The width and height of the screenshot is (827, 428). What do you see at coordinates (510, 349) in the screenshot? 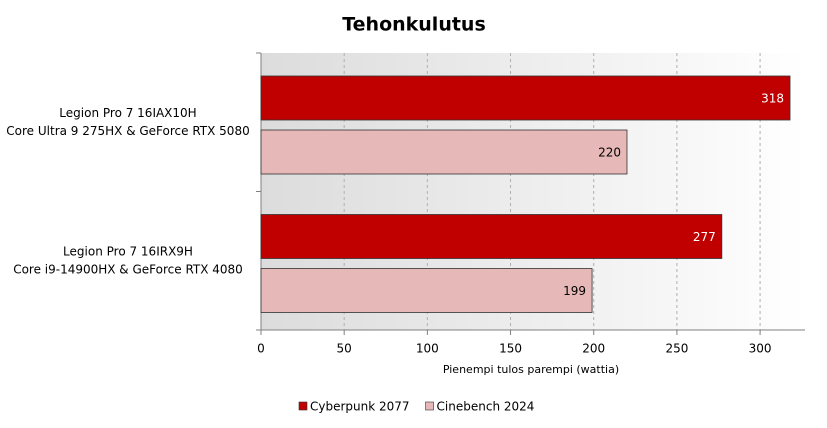
I see `x-tick-label: 150` at bounding box center [510, 349].